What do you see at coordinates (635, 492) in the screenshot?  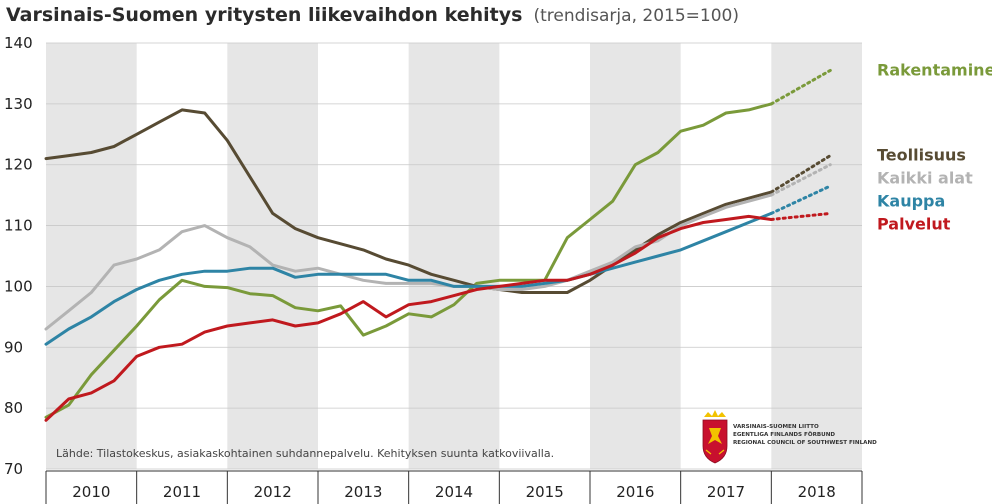 I see `x-tick-label: 2016` at bounding box center [635, 492].